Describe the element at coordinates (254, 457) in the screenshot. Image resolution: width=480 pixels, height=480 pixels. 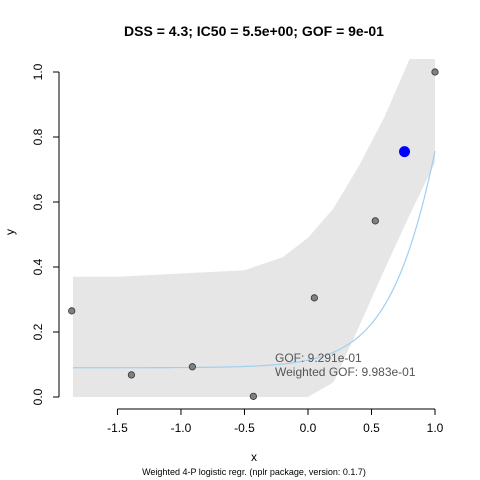
I see `x-axis-label: x` at that location.